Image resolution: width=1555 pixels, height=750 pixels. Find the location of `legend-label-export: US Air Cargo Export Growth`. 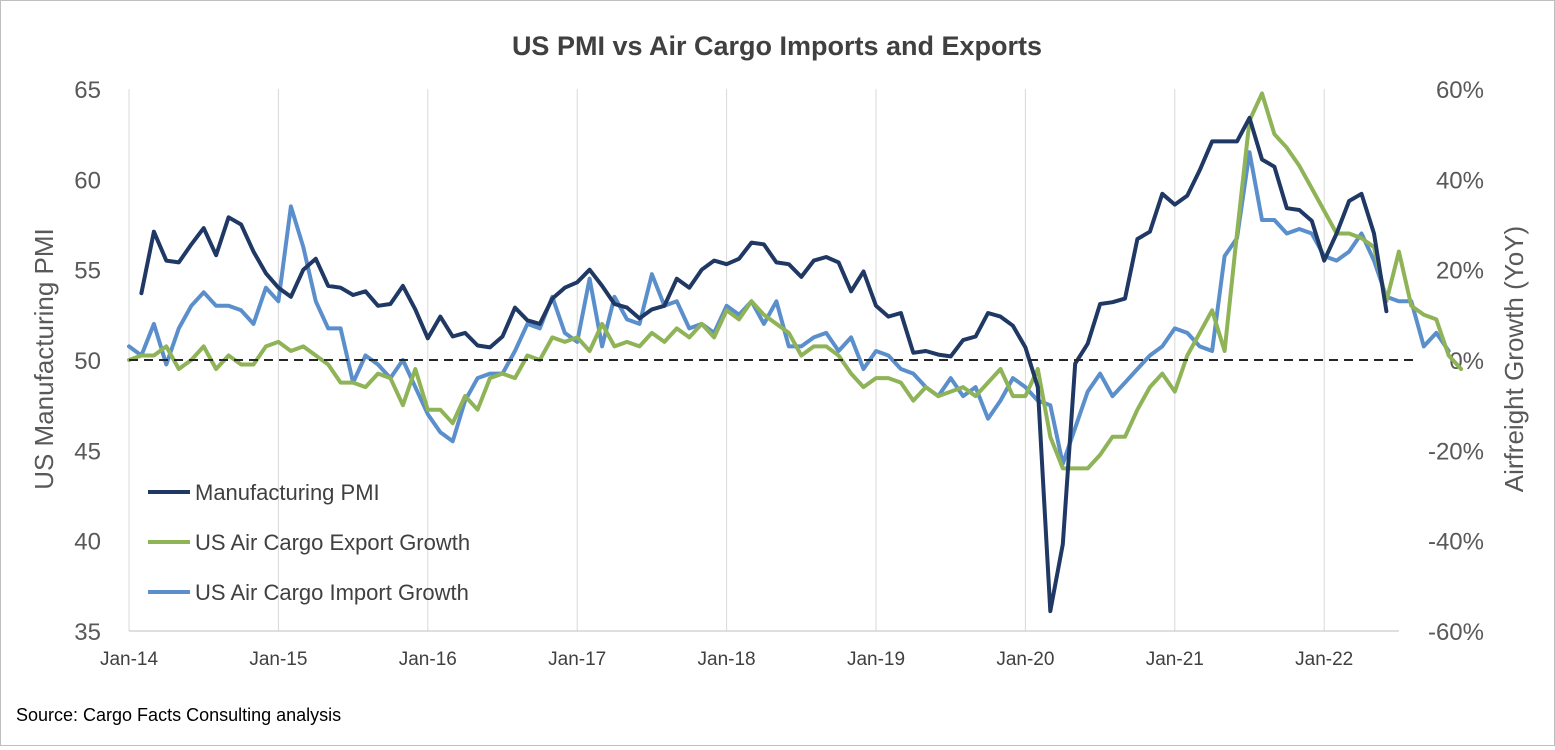

legend-label-export: US Air Cargo Export Growth is located at coordinates (332, 542).